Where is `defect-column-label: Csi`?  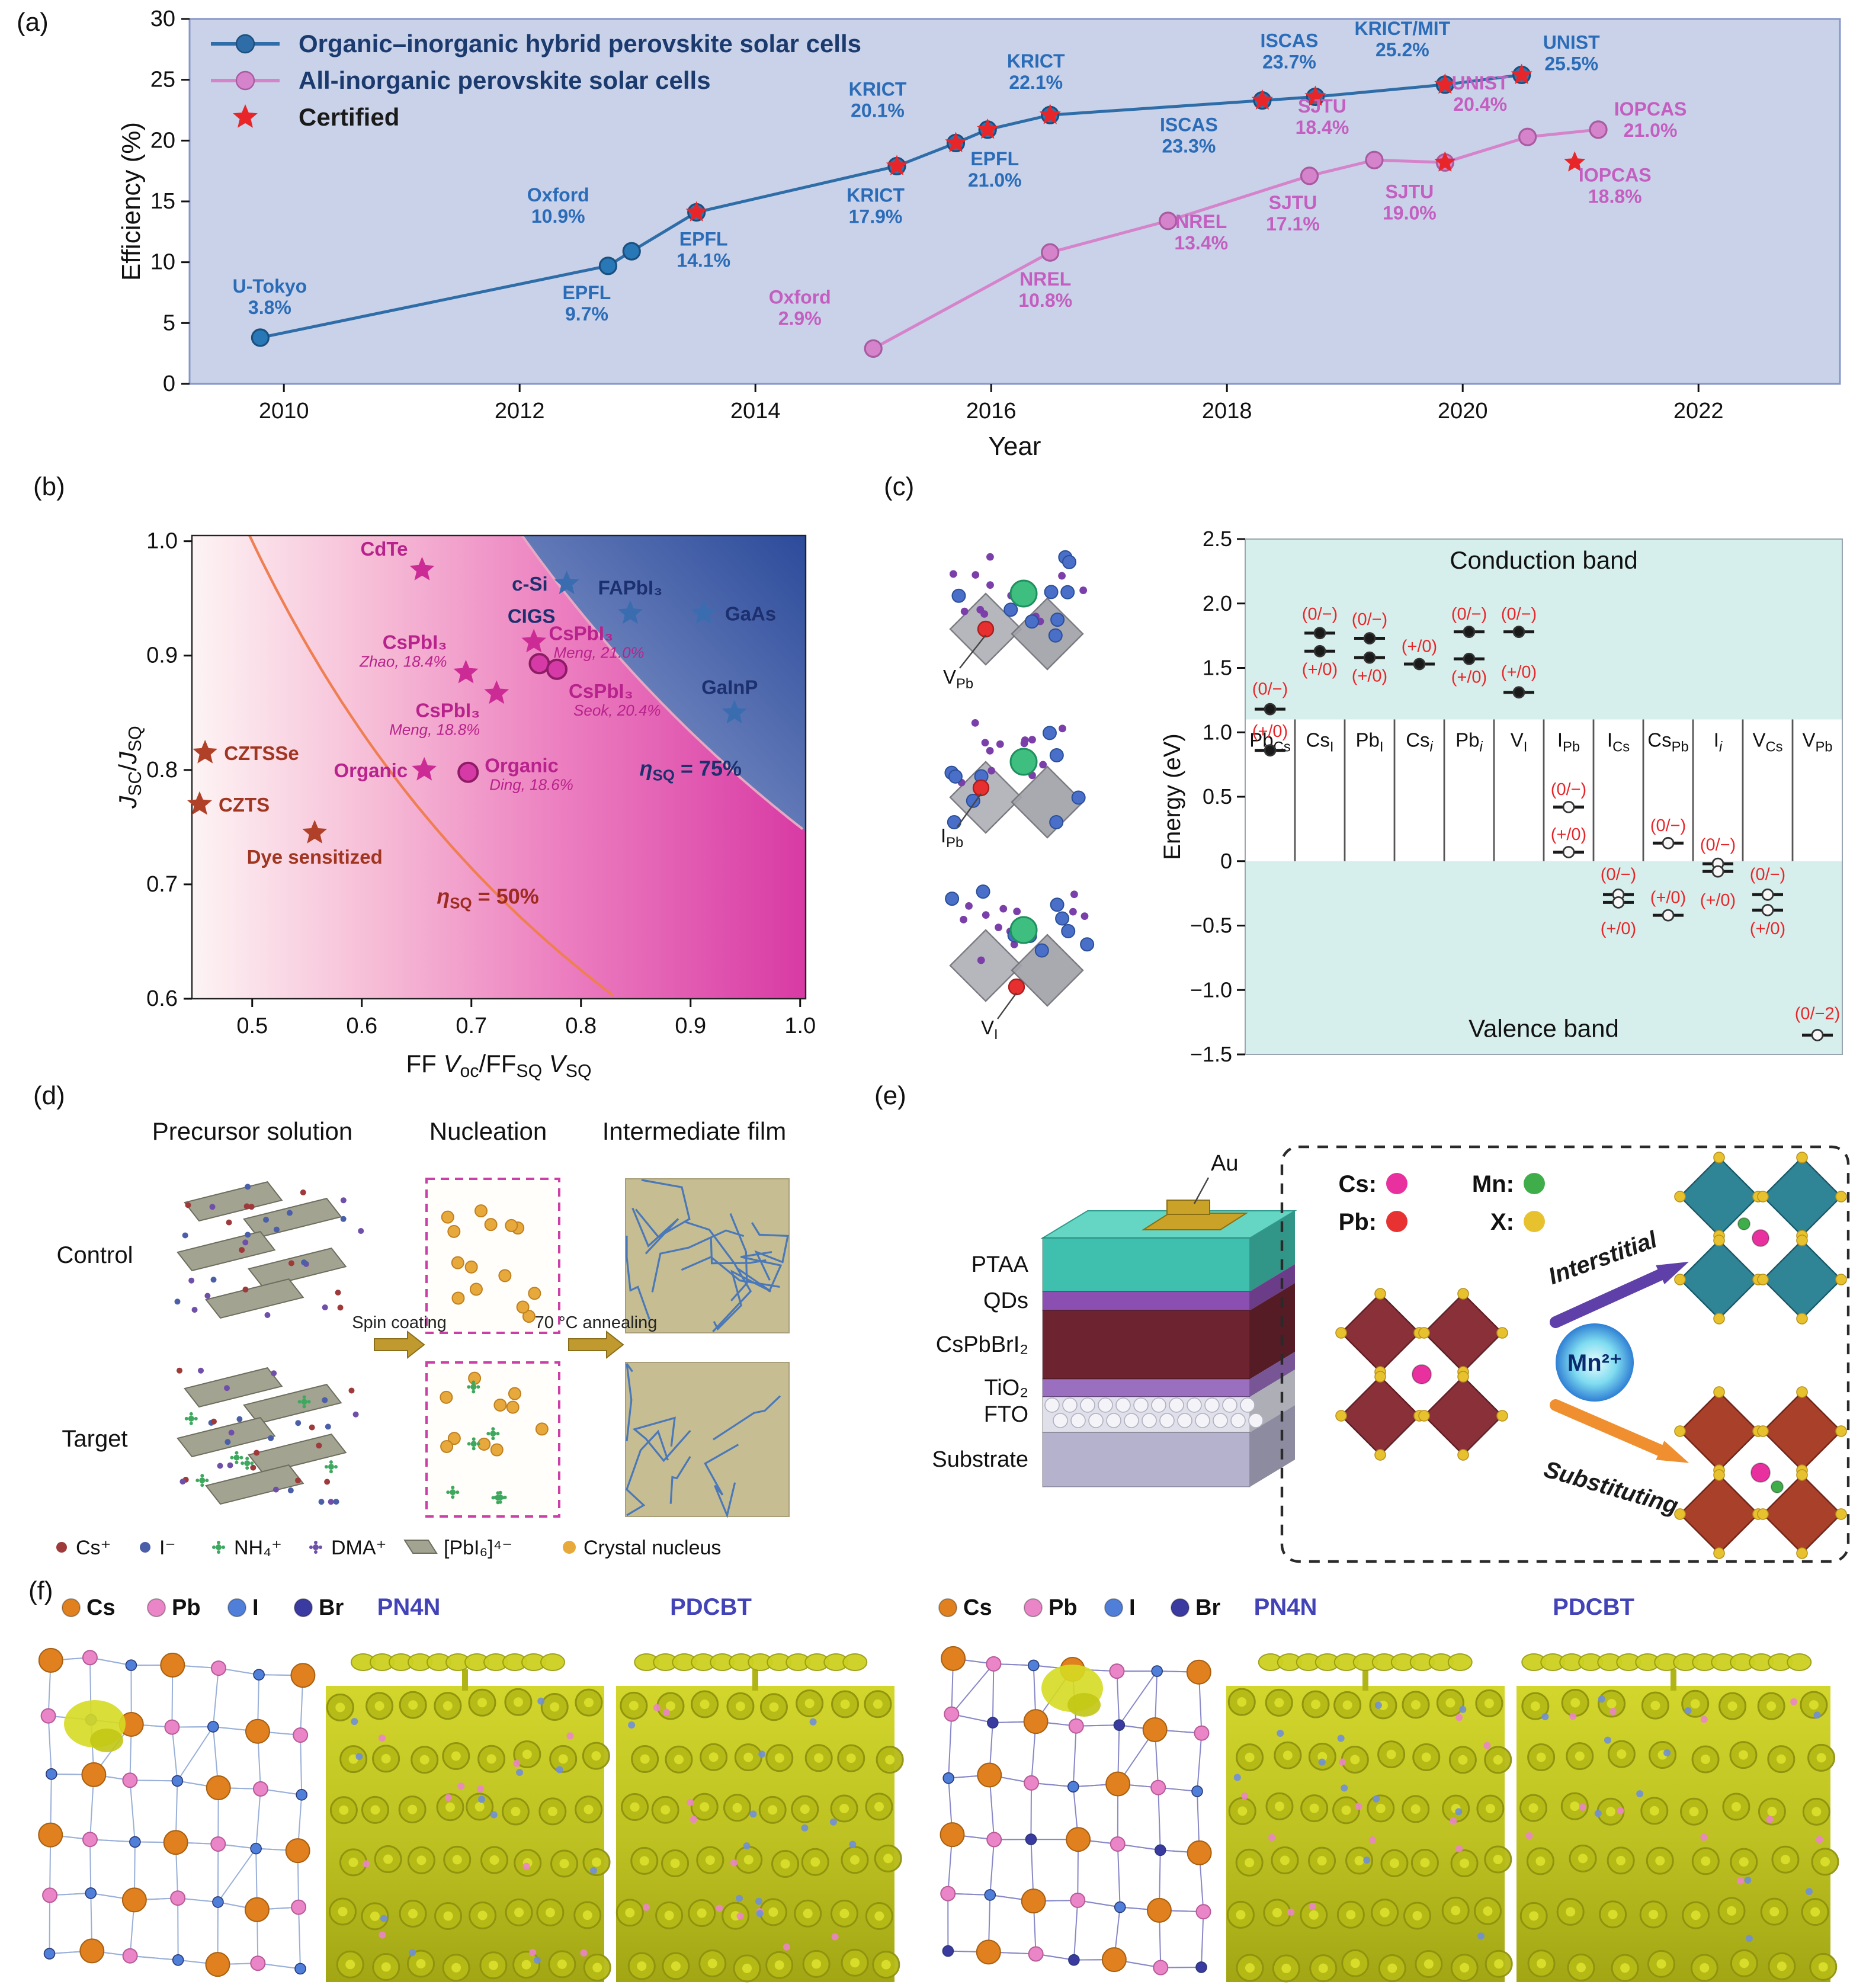 defect-column-label: Csi is located at coordinates (1419, 742).